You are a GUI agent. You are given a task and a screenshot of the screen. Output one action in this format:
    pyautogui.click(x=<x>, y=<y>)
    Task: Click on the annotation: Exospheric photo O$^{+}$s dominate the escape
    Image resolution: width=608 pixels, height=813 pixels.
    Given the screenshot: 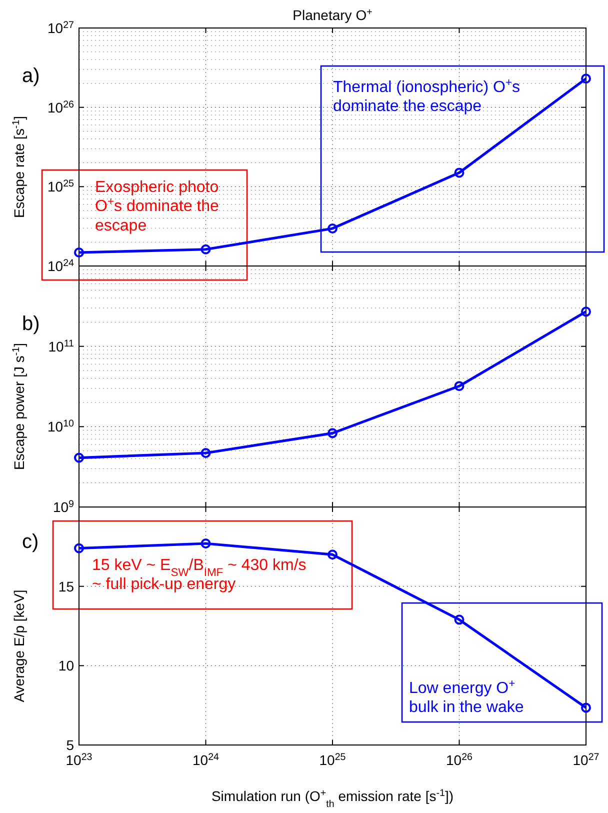 What is the action you would take?
    pyautogui.click(x=157, y=206)
    